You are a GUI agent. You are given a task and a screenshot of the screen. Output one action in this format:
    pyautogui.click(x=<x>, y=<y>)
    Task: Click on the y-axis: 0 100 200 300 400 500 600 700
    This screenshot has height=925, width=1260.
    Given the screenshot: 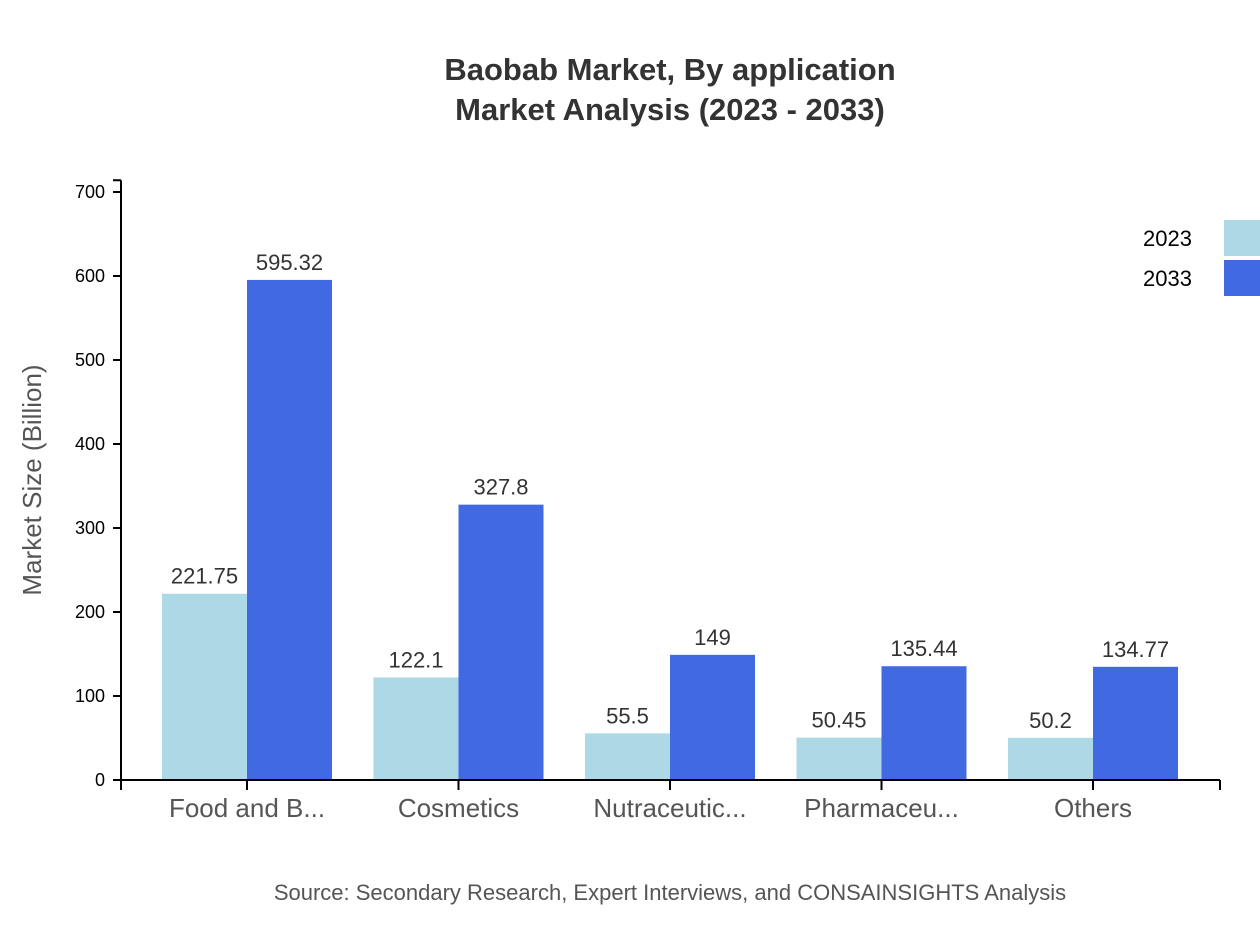 What is the action you would take?
    pyautogui.click(x=98, y=484)
    